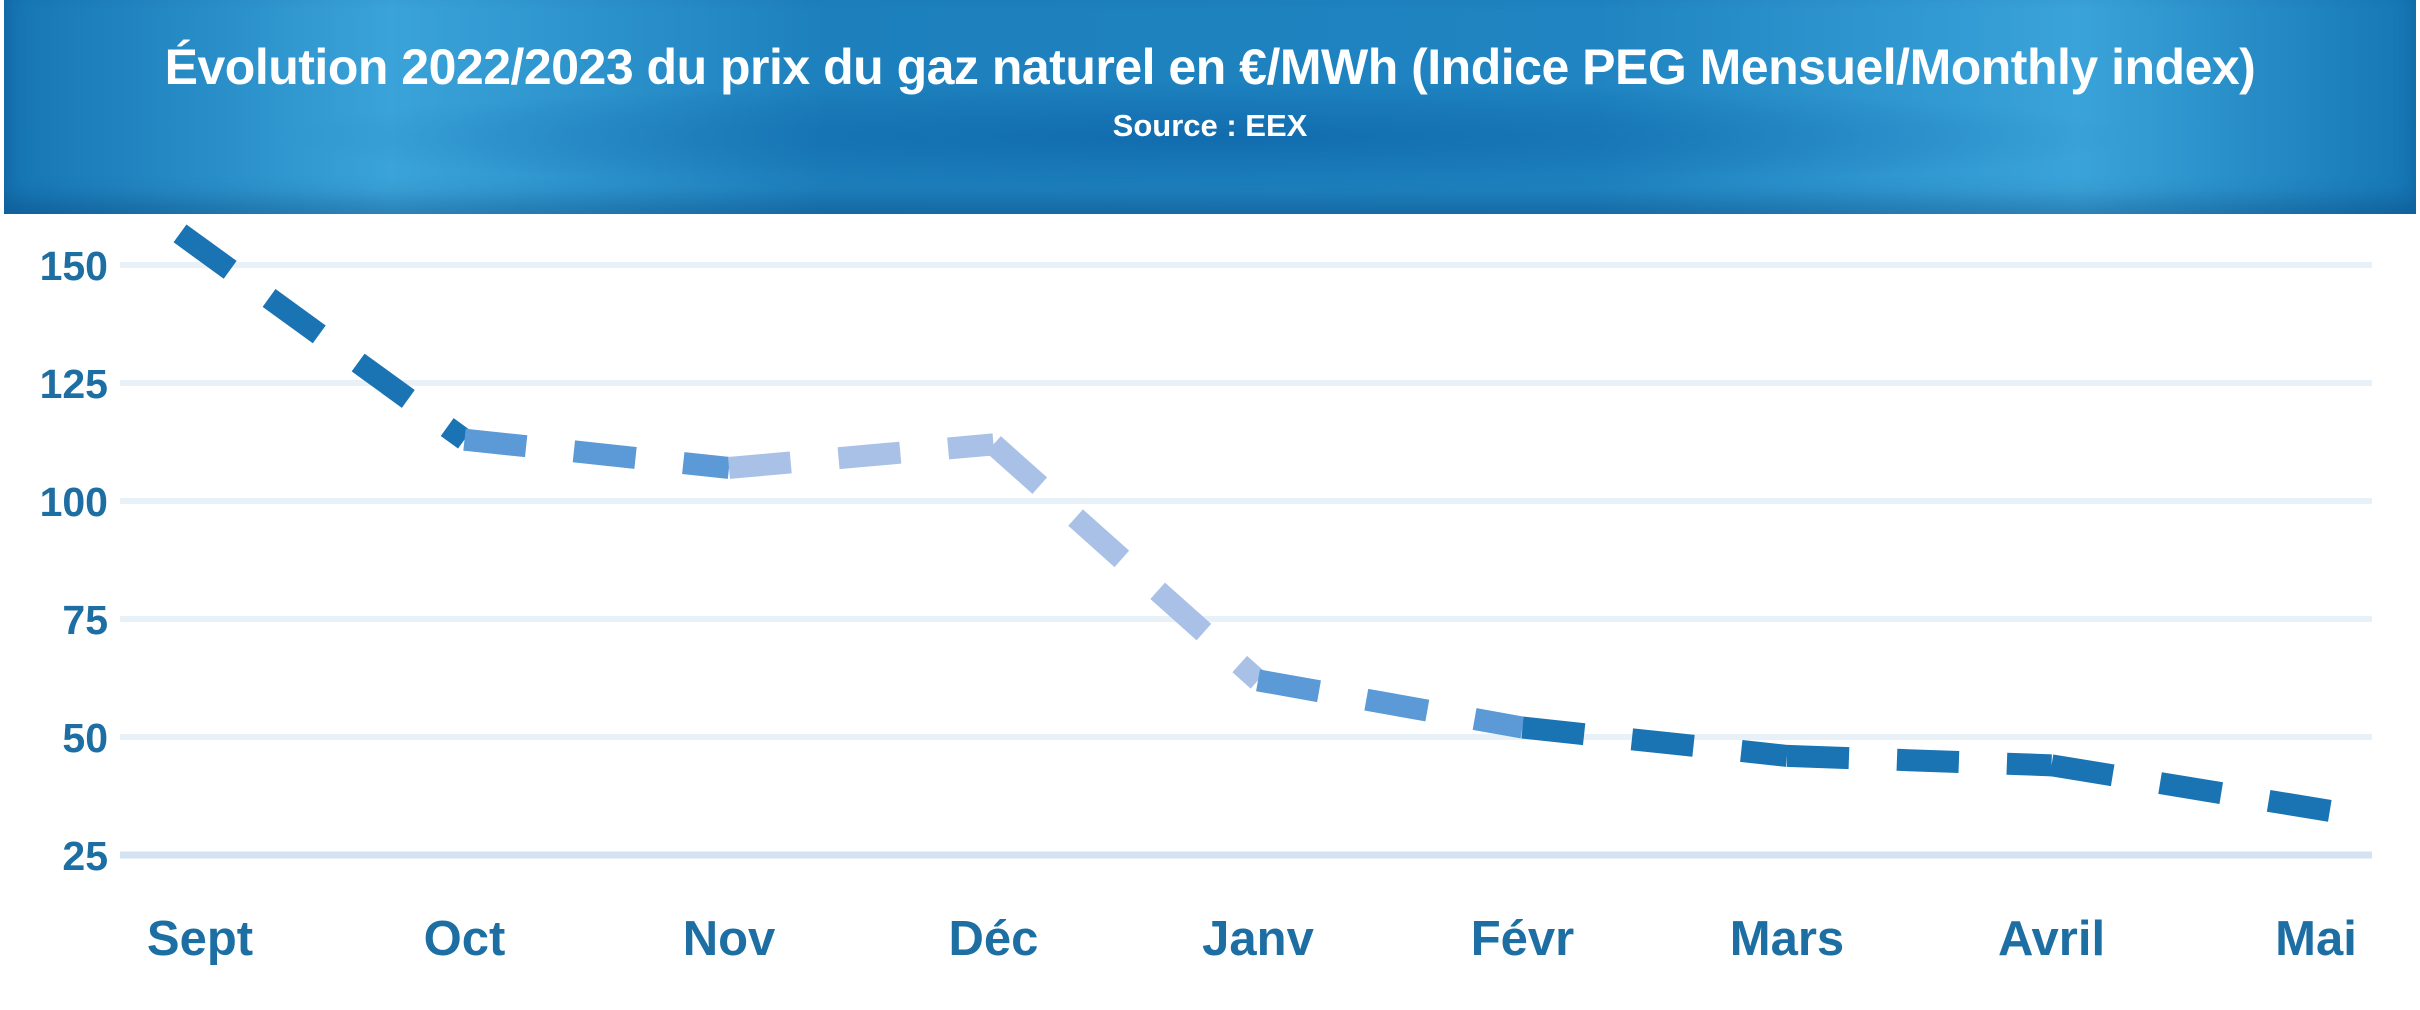 The height and width of the screenshot is (1010, 2420). I want to click on x-axis: Sept Oct Nov Déc Janv Févr Mars Avril Mai, so click(1252, 939).